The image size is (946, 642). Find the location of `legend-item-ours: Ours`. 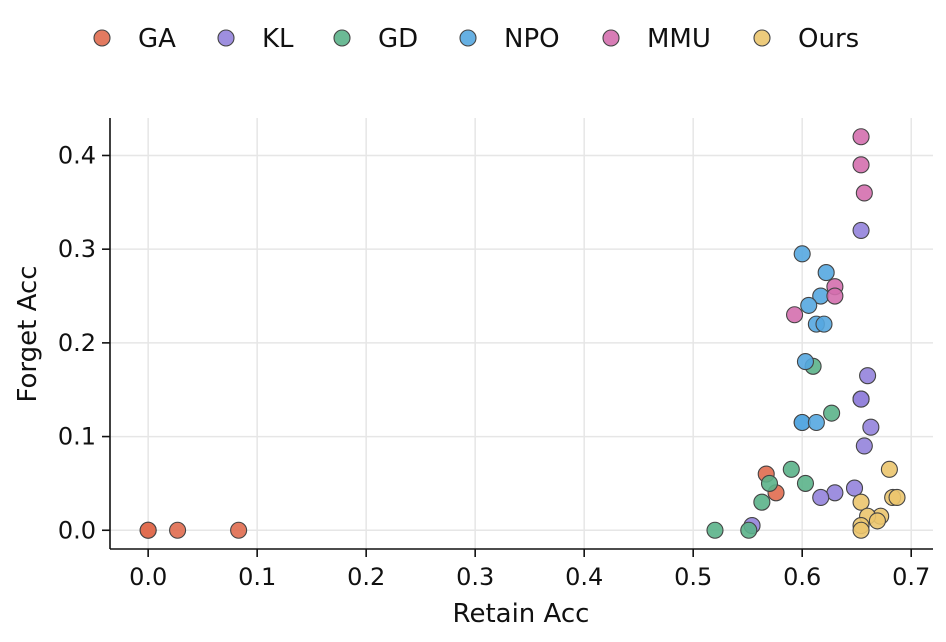

legend-item-ours: Ours is located at coordinates (806, 39).